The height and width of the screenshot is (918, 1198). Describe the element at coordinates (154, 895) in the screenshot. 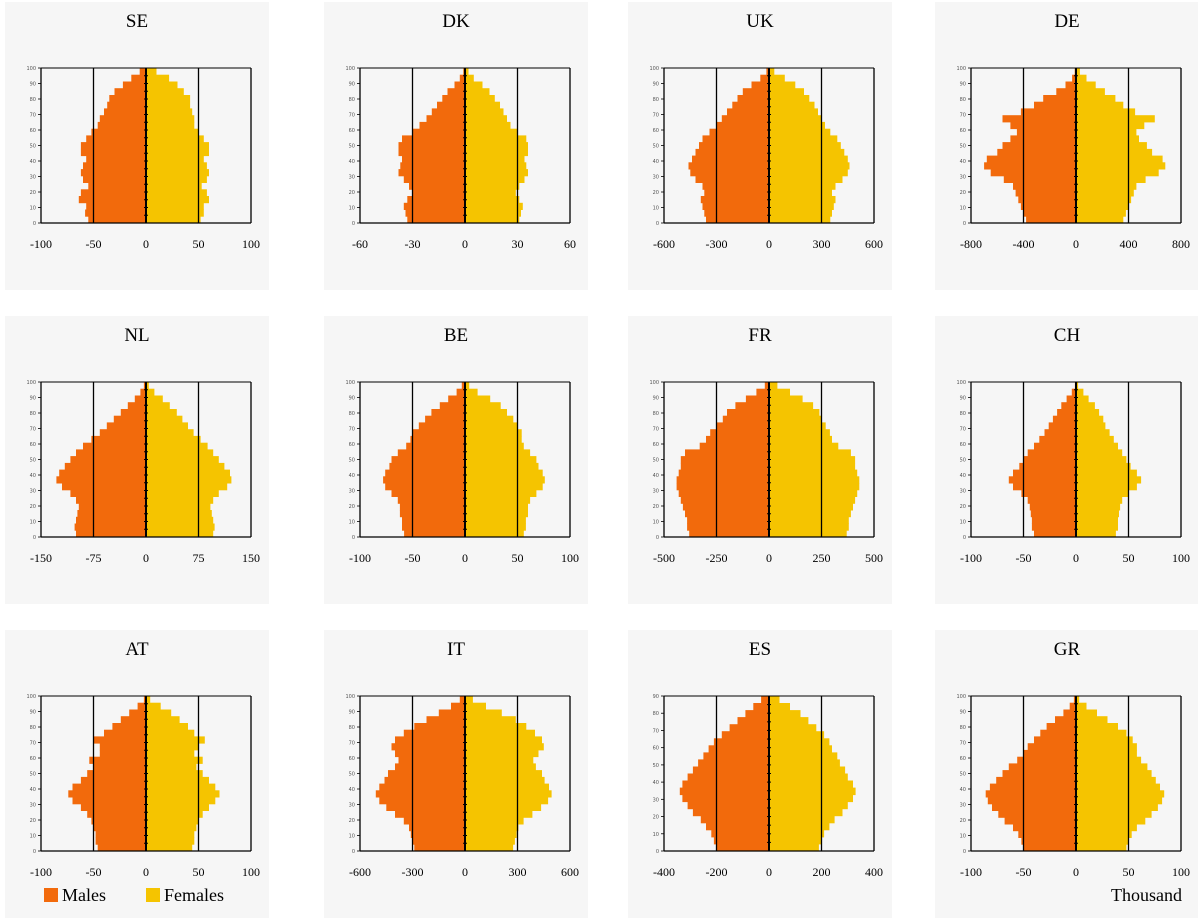

I see `legend: Males Females` at that location.